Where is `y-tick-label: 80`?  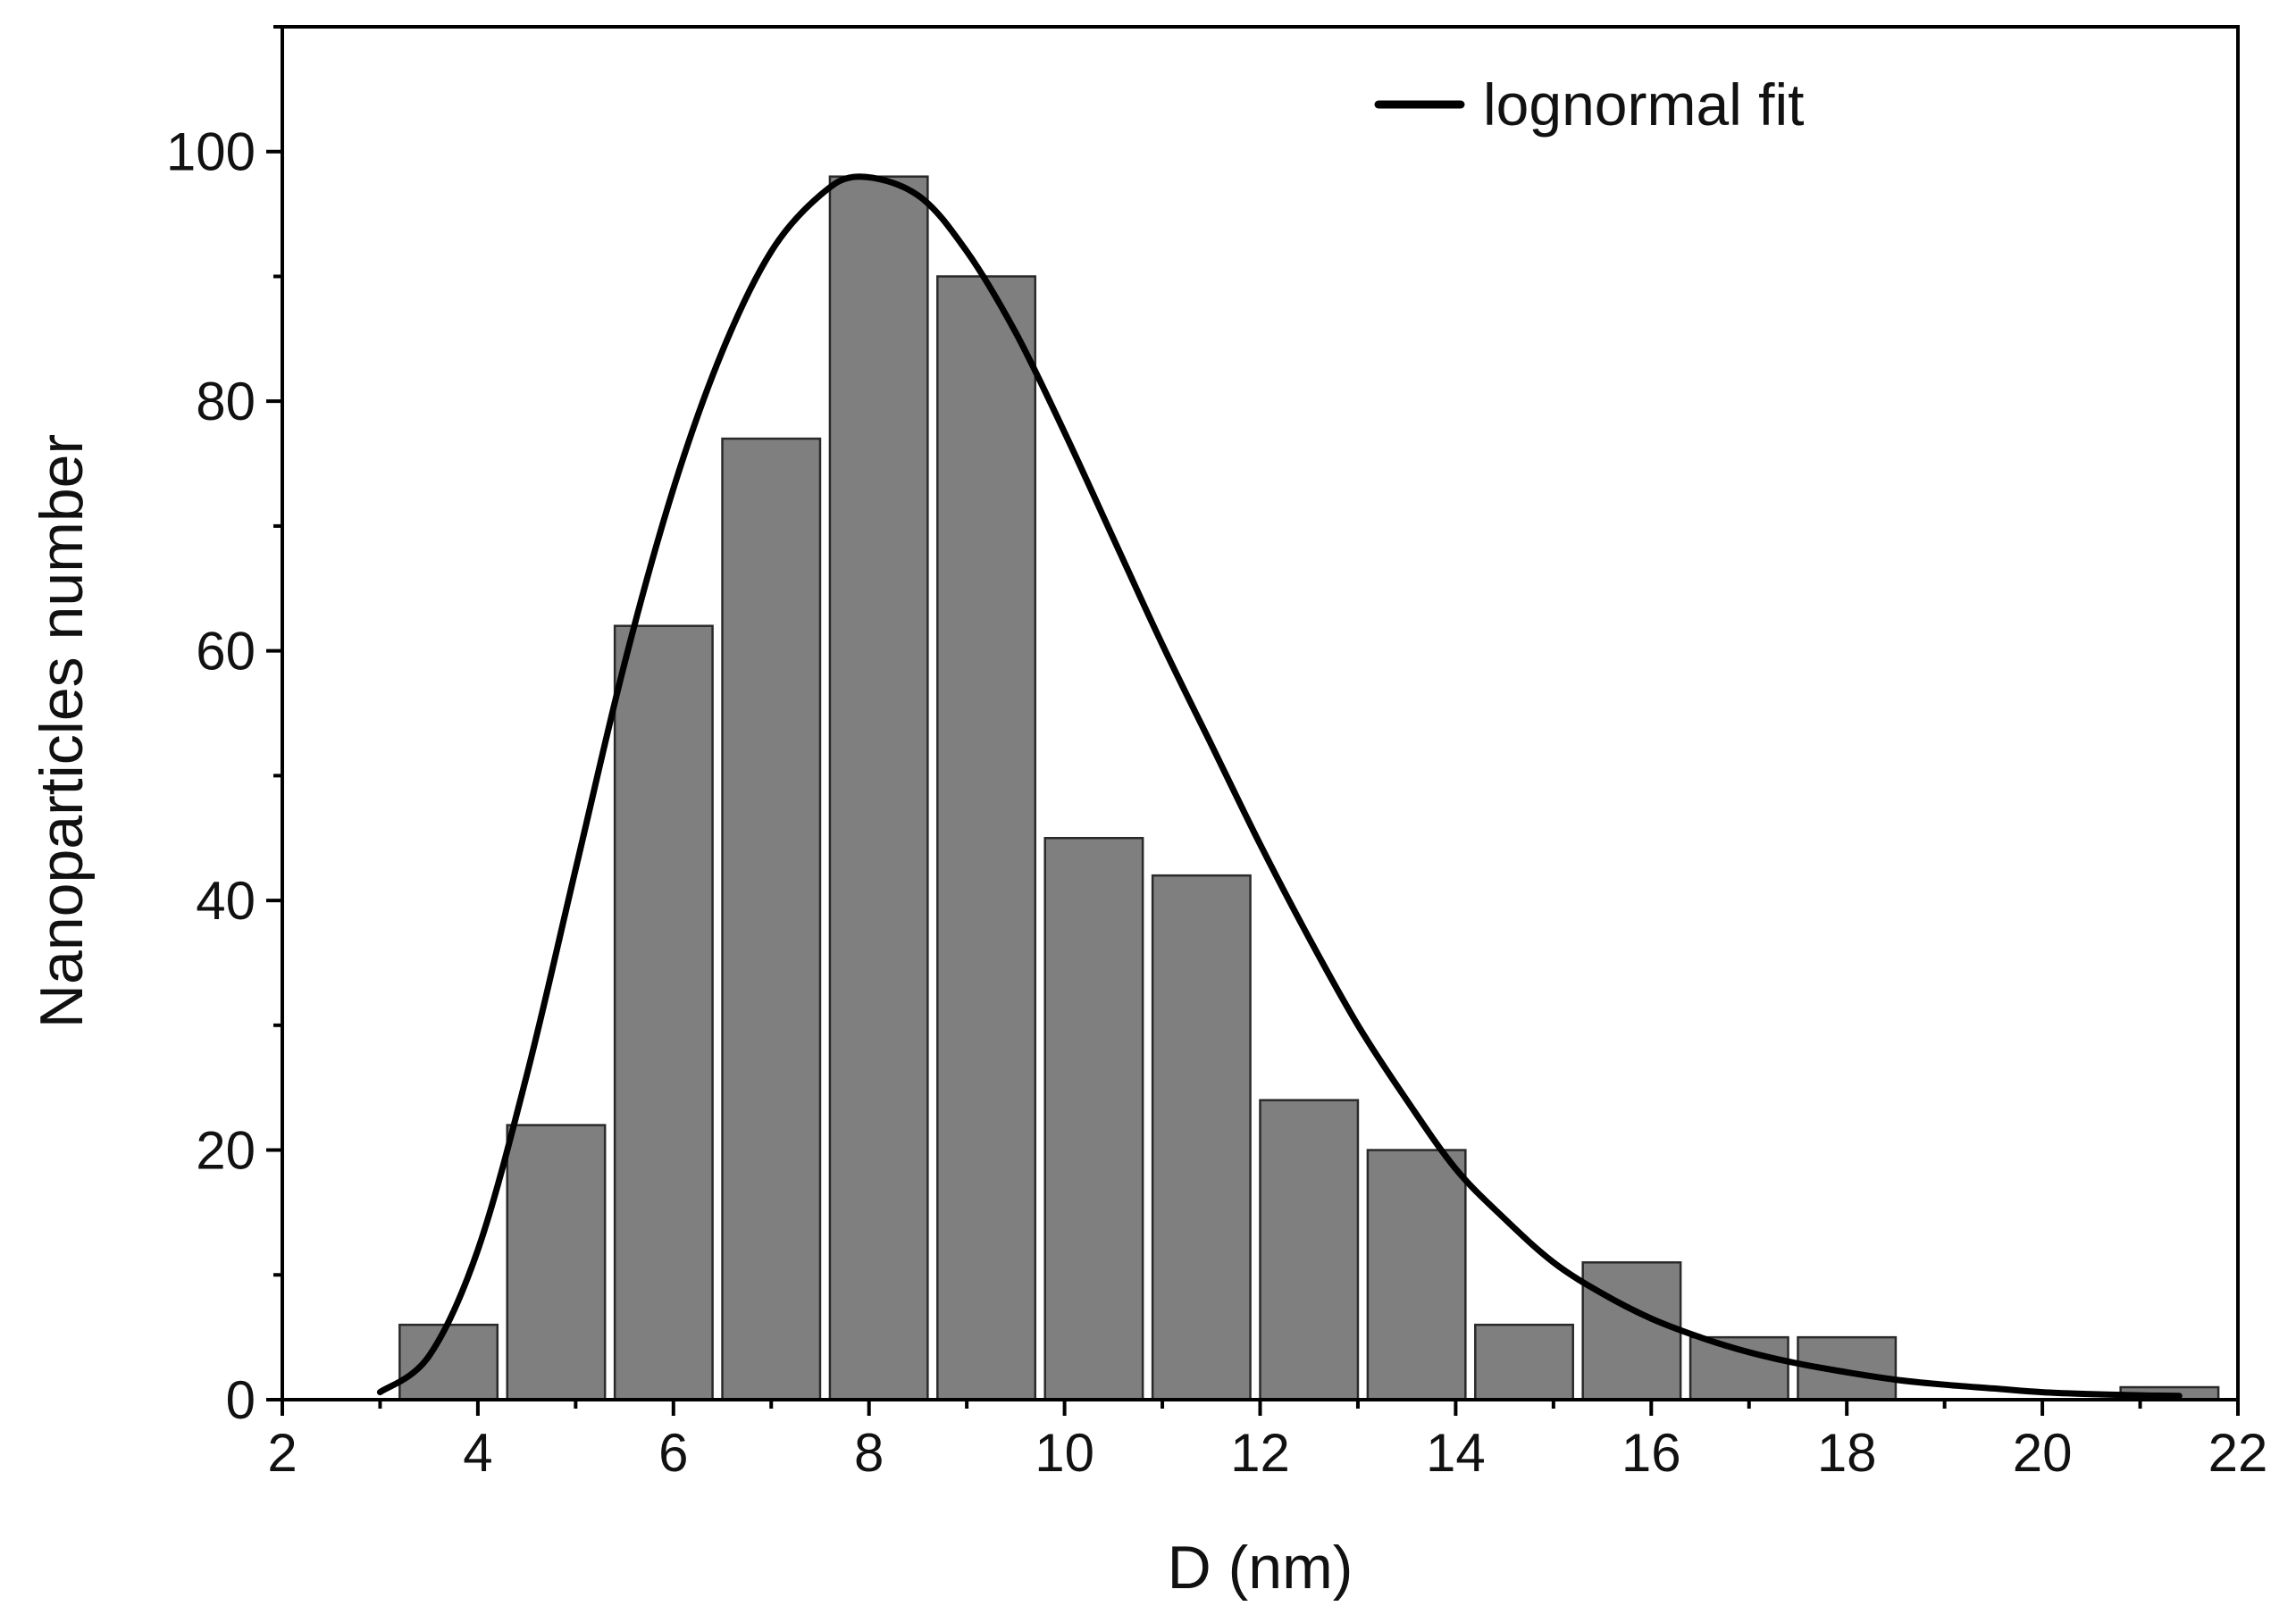
y-tick-label: 80 is located at coordinates (226, 402).